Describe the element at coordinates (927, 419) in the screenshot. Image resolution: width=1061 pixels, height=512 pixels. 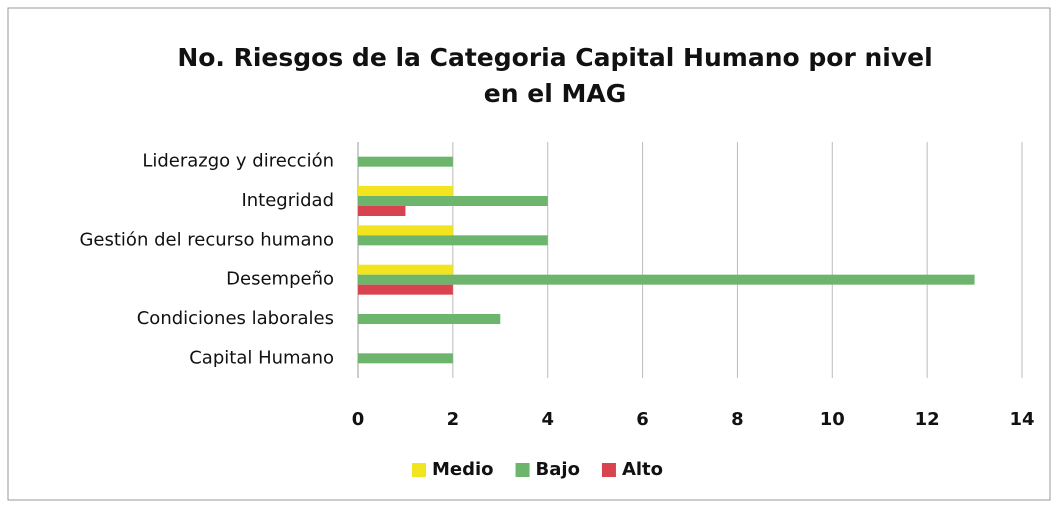
I see `x-tick-label: 12` at that location.